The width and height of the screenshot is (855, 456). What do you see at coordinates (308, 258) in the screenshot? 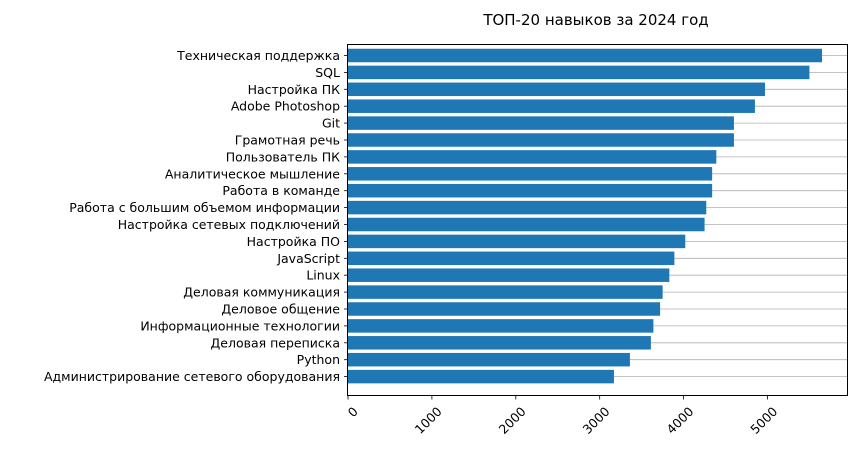
I see `category-label: JavaScript` at bounding box center [308, 258].